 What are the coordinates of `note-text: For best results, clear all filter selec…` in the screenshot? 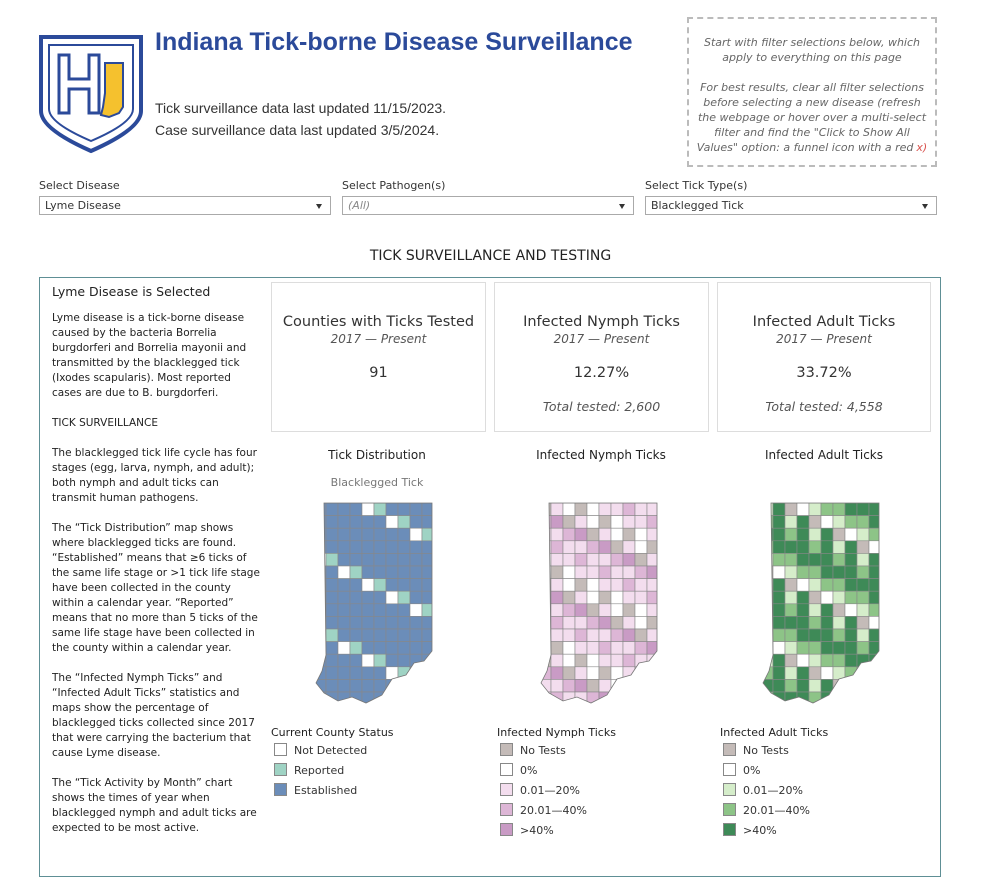 It's located at (811, 117).